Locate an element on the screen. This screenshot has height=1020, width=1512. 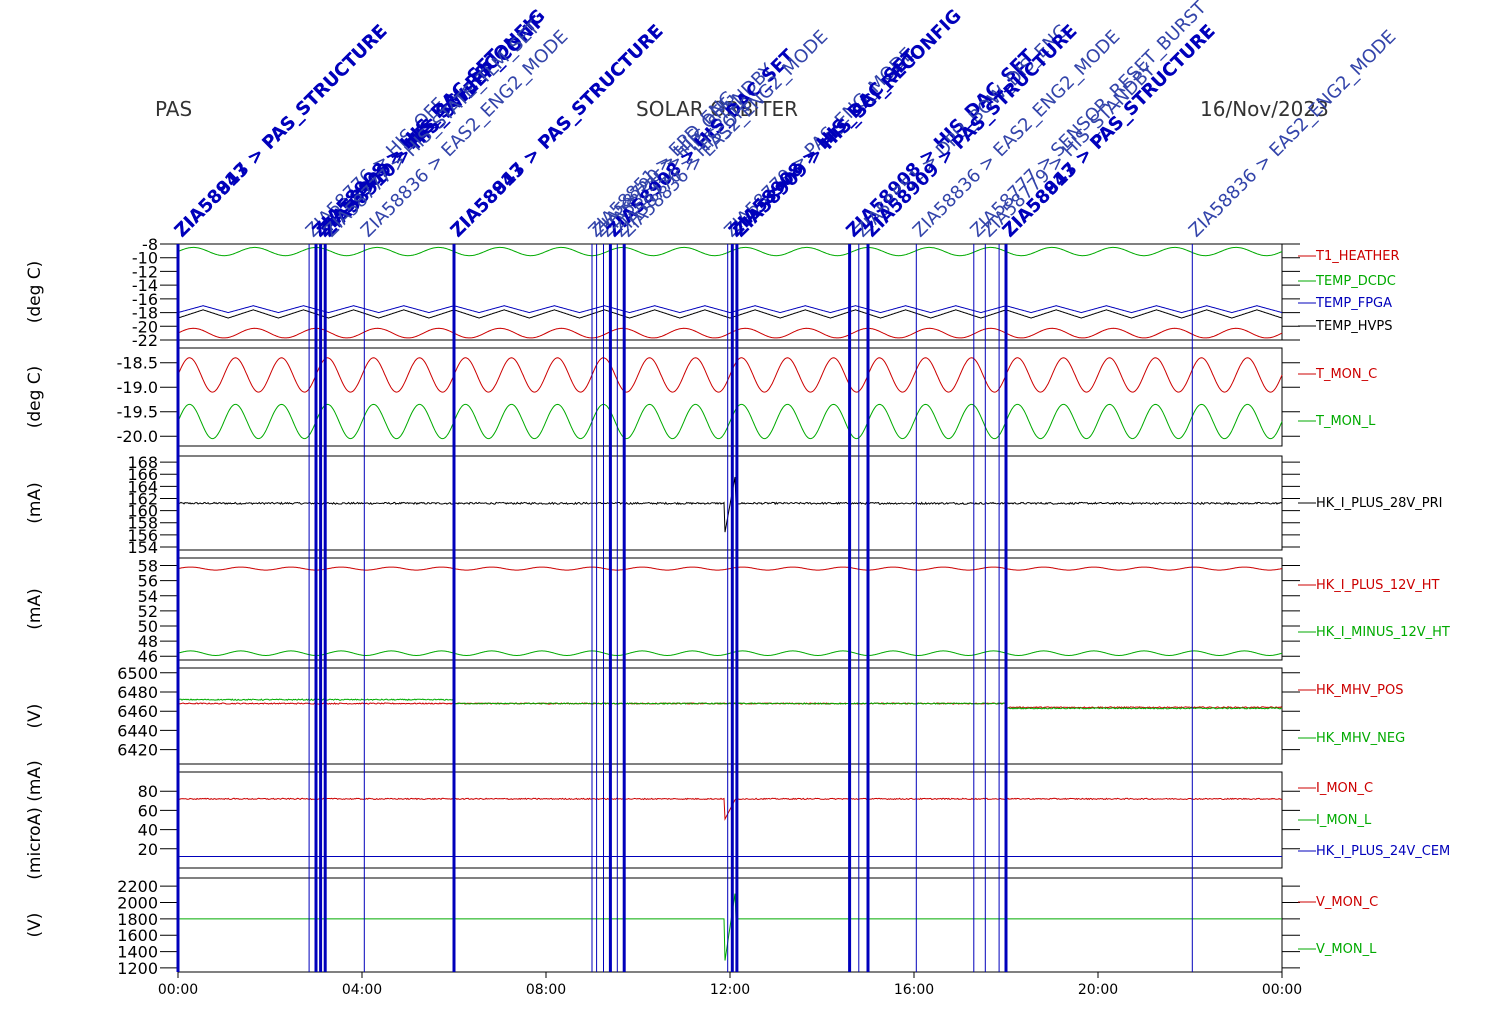
y-tick-label: -12 is located at coordinates (145, 271).